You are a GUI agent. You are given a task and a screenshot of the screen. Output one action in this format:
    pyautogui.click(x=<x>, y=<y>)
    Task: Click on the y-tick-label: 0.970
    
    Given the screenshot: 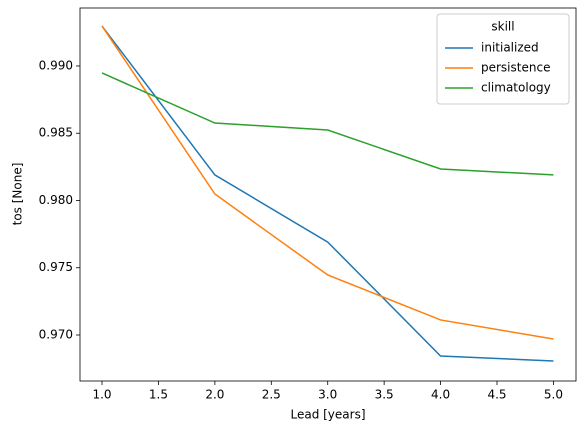 What is the action you would take?
    pyautogui.click(x=56, y=334)
    